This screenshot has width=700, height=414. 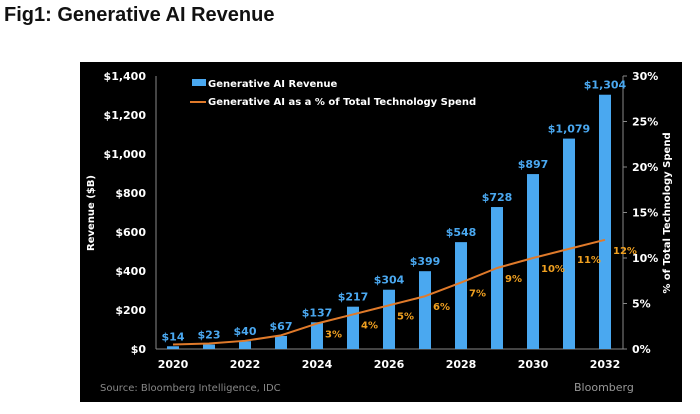 I want to click on y2-tick-label: 0%, so click(x=641, y=349).